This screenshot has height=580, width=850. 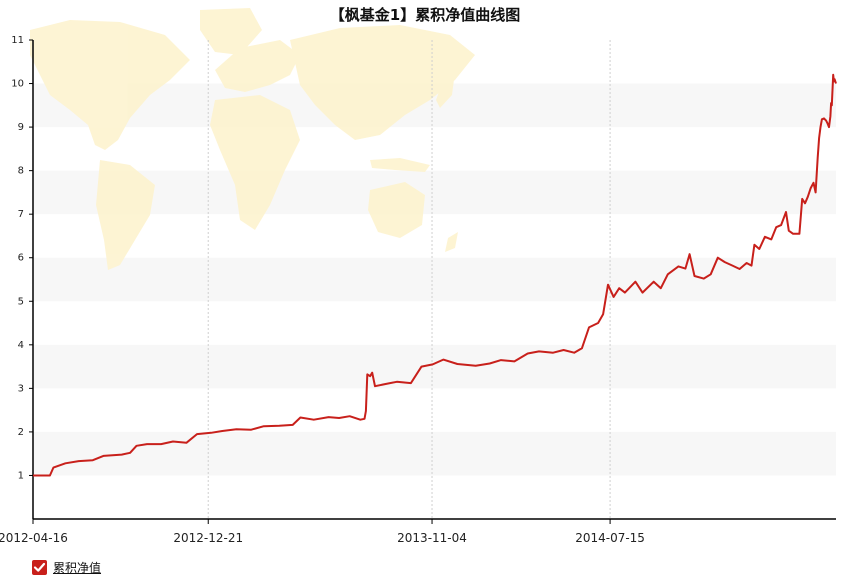 What do you see at coordinates (125, 215) in the screenshot?
I see `map-south-america` at bounding box center [125, 215].